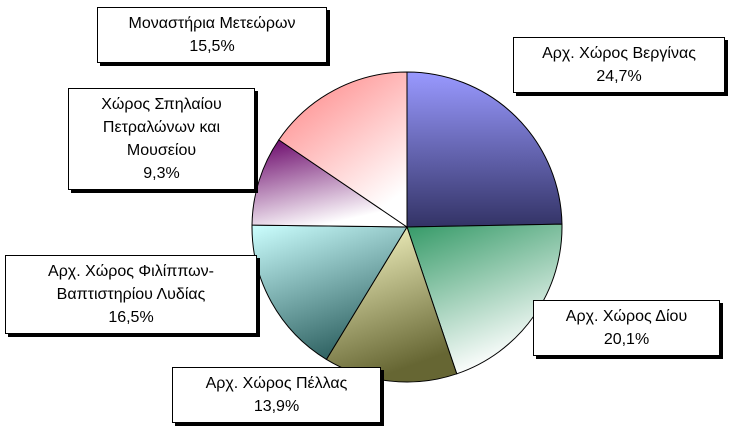  Describe the element at coordinates (276, 383) in the screenshot. I see `category-name: Αρχ. Χώρος Πέλλας` at that location.